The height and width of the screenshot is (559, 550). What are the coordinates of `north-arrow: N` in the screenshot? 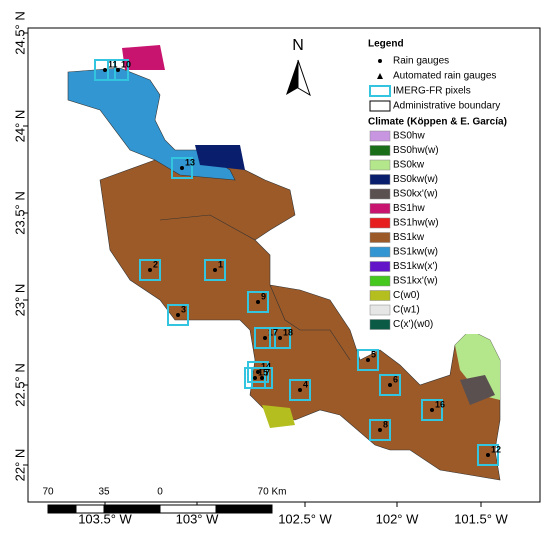 It's located at (298, 67).